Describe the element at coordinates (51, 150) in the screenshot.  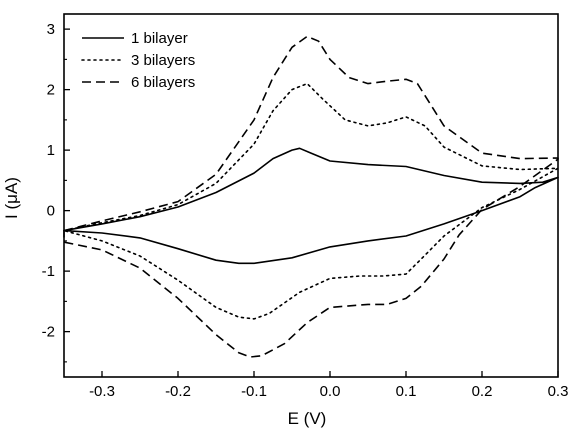
I see `y-tick-label: 1` at that location.